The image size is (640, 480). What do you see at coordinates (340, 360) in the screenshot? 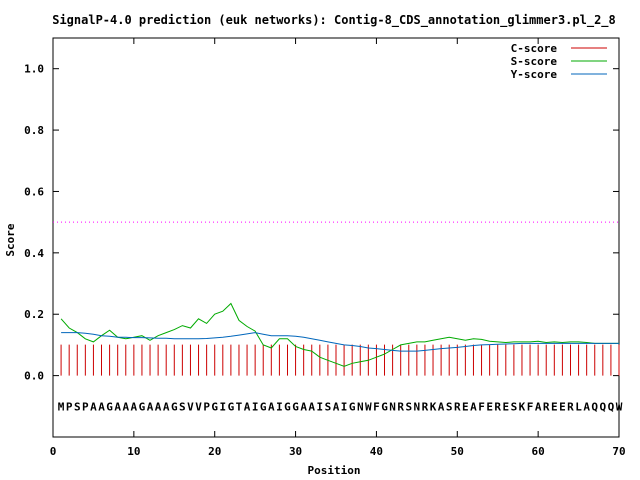
I see `c-score-series` at bounding box center [340, 360].